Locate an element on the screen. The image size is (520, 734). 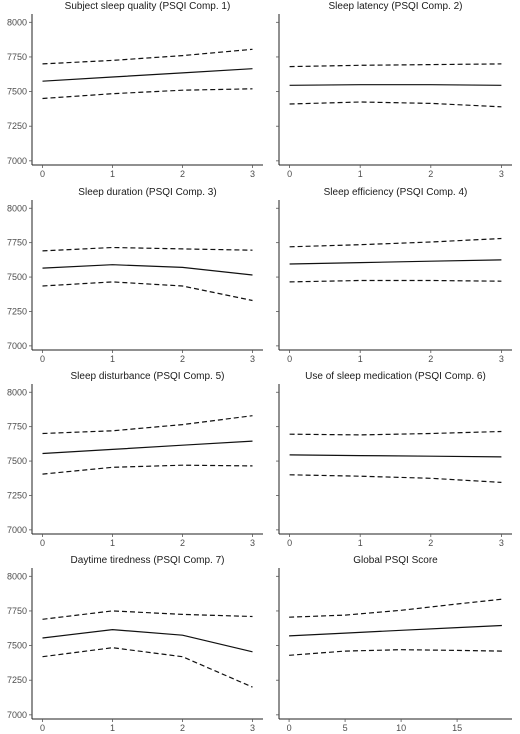
panel-title: Sleep latency (PSQI Comp. 2) is located at coordinates (396, 6).